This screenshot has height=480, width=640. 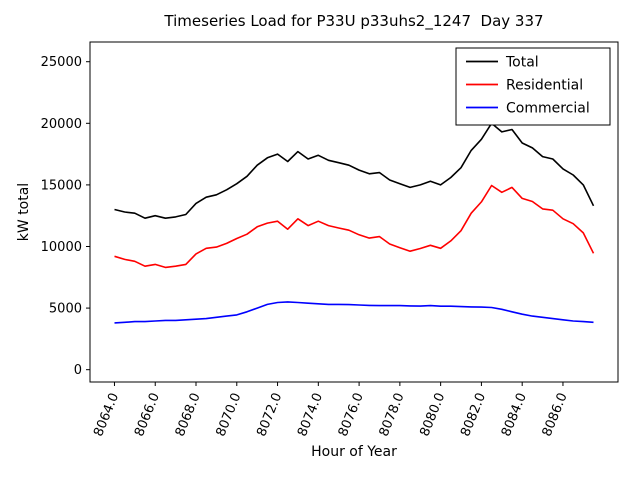 What do you see at coordinates (147, 415) in the screenshot?
I see `x-tick-label: 8066.0` at bounding box center [147, 415].